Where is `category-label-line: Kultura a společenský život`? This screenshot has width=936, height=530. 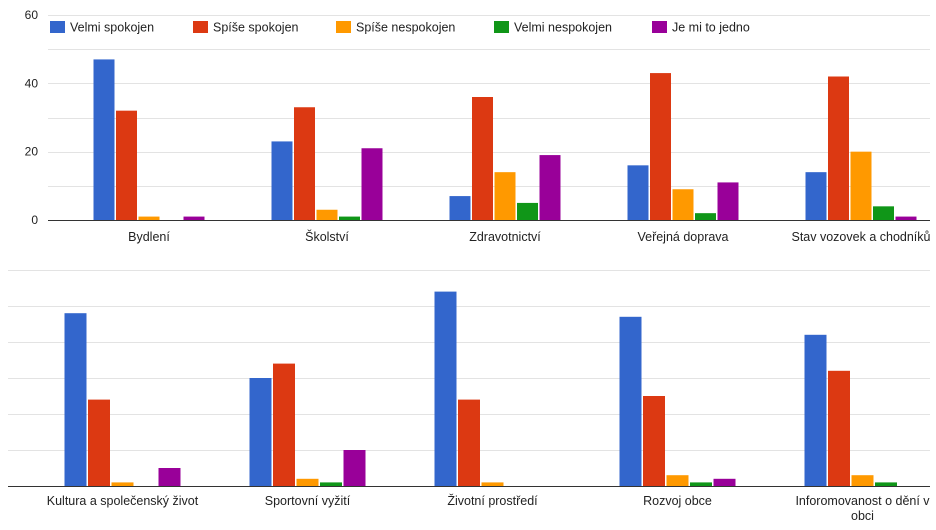
category-label-line: Kultura a společenský život is located at coordinates (123, 501).